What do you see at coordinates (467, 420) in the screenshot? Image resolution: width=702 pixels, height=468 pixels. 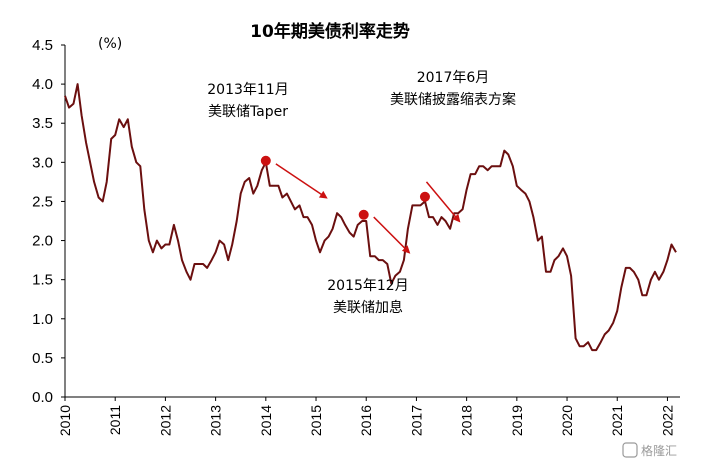 I see `x-tick-label: 2018` at bounding box center [467, 420].